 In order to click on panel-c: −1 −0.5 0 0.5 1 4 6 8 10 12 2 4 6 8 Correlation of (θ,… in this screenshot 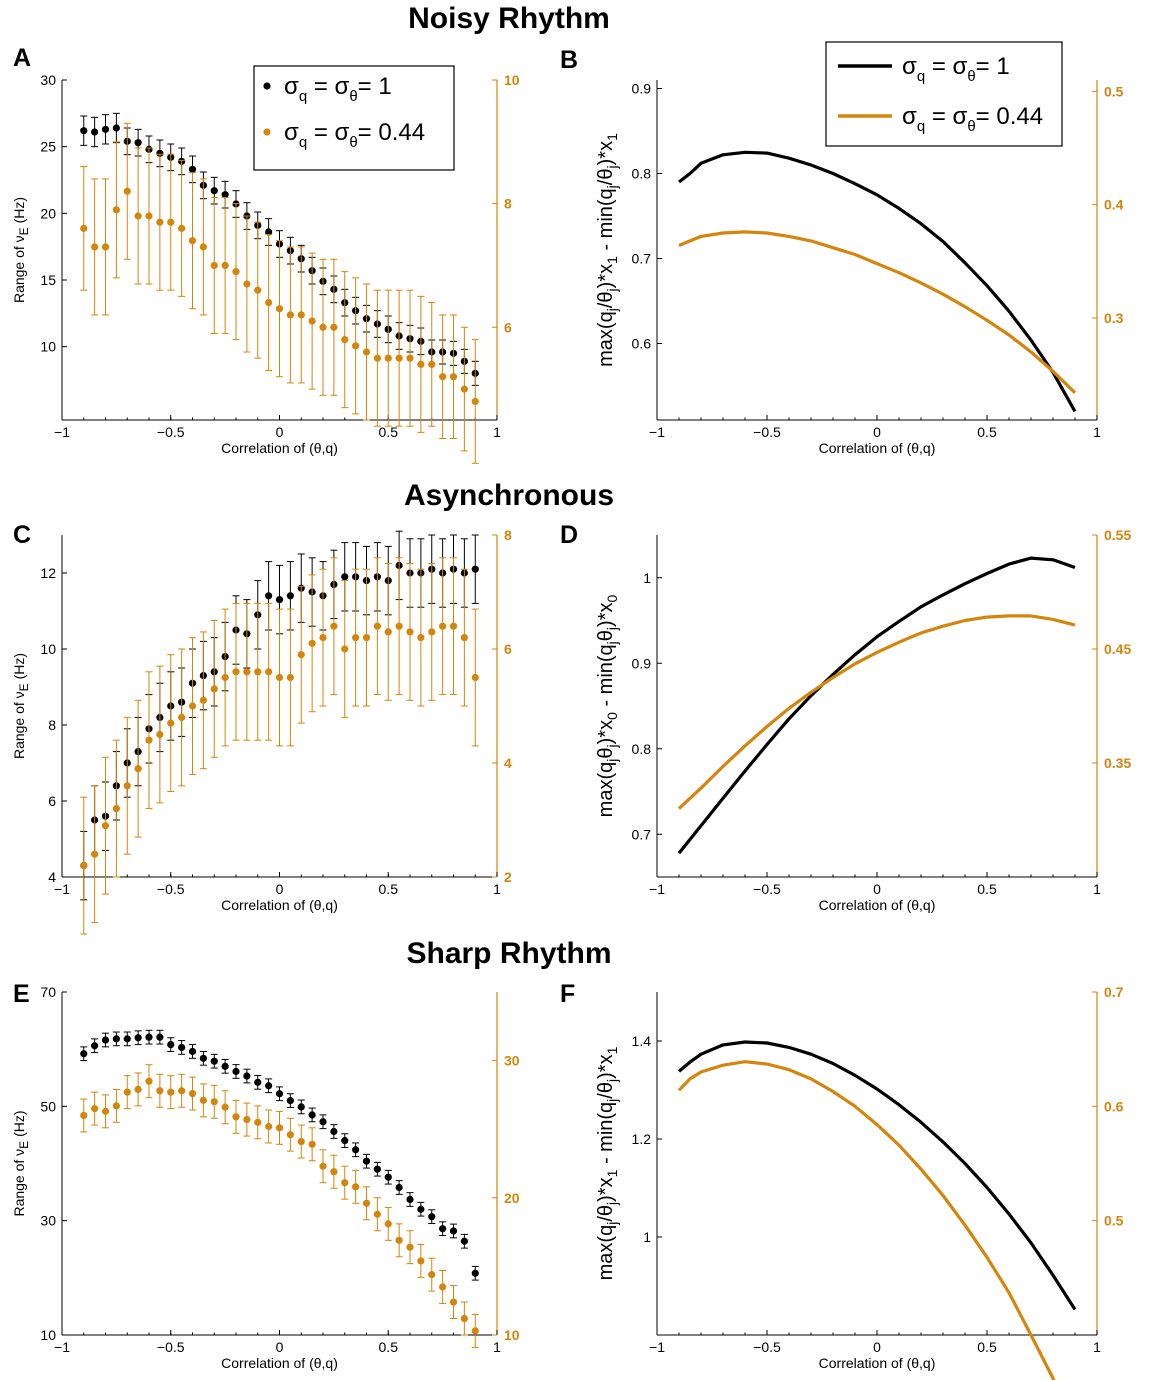, I will do `click(261, 731)`.